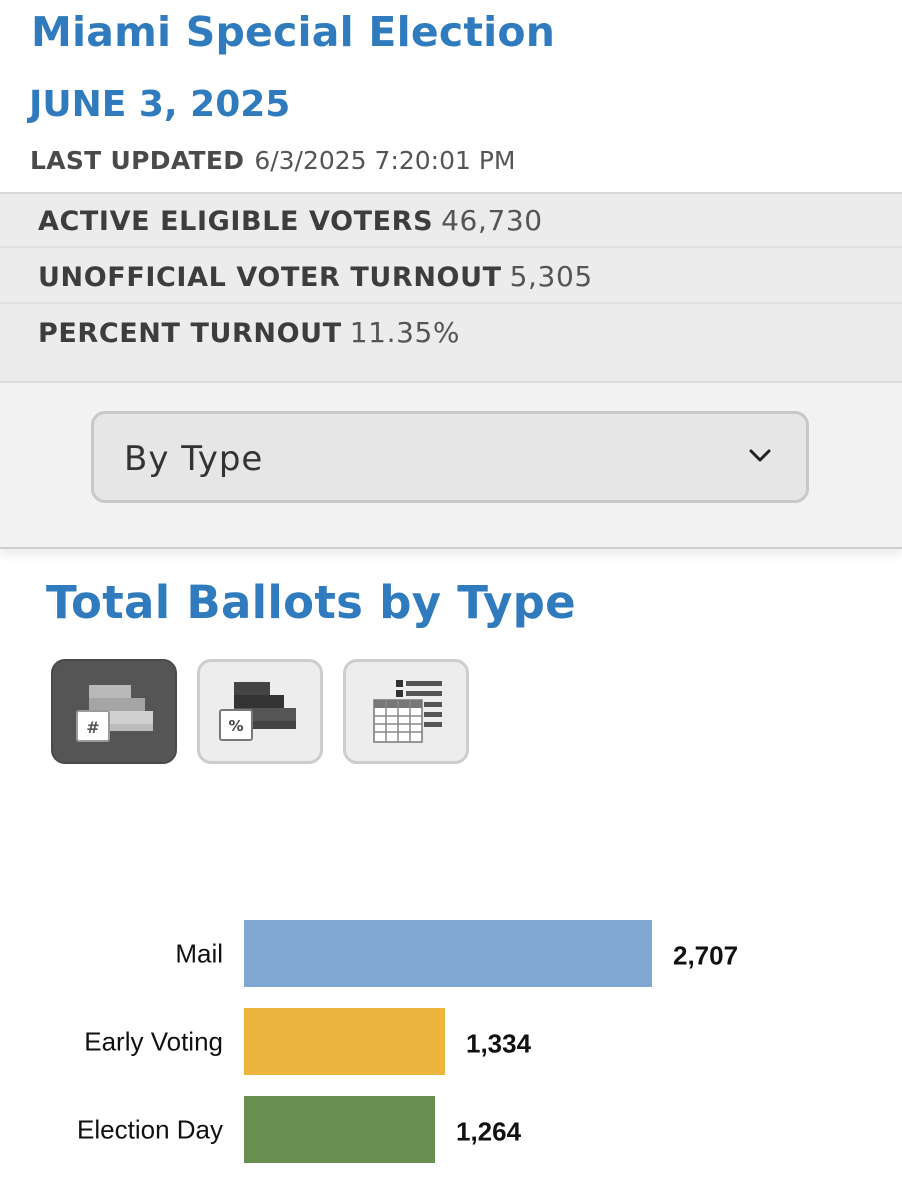 This screenshot has width=902, height=1200. I want to click on stat-value: 11.35%, so click(405, 332).